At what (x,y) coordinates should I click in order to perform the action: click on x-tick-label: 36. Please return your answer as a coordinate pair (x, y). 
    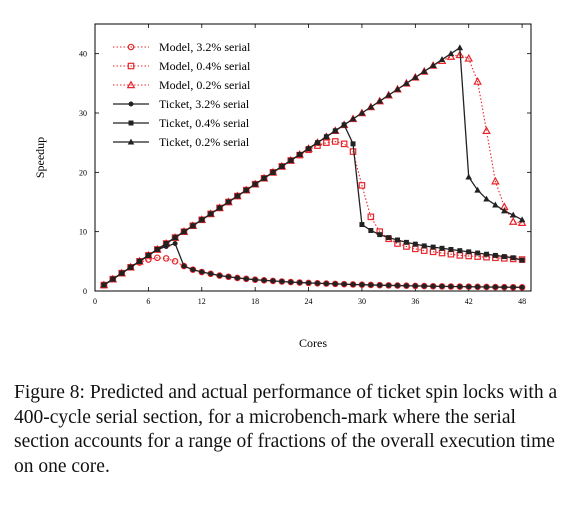
    Looking at the image, I should click on (415, 301).